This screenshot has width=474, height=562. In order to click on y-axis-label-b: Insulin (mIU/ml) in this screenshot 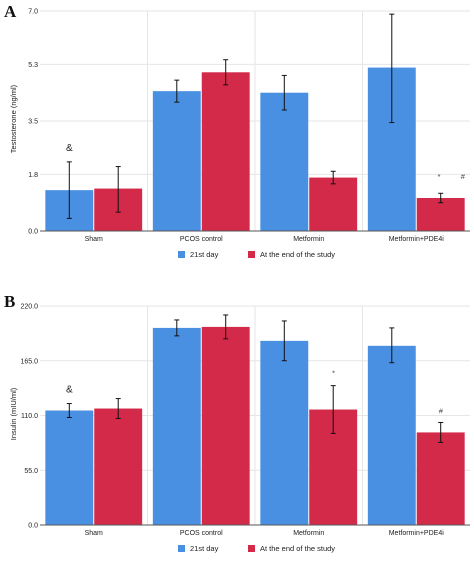, I will do `click(13, 413)`.